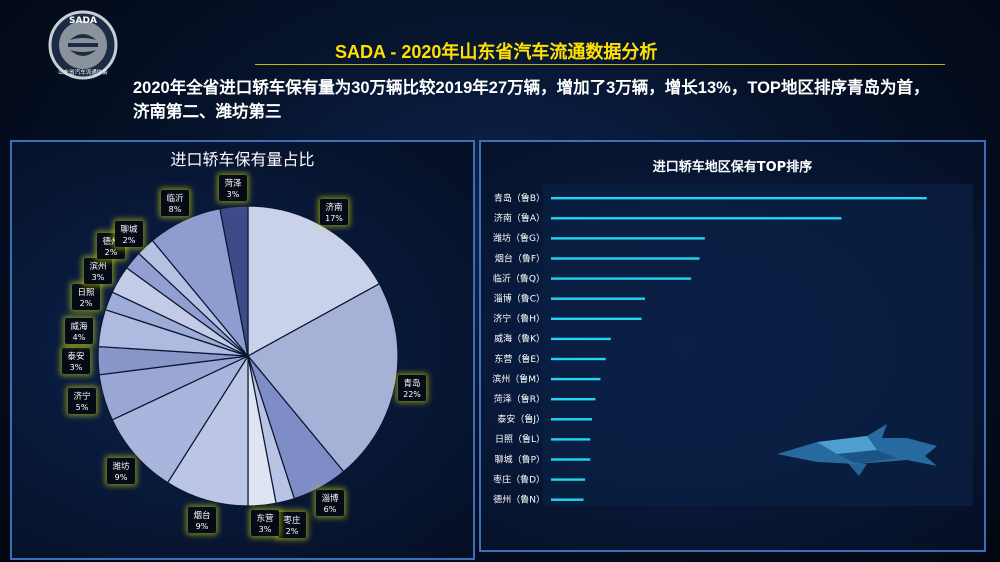 The image size is (1000, 562). I want to click on pie-label-15: 临沂8%, so click(175, 203).